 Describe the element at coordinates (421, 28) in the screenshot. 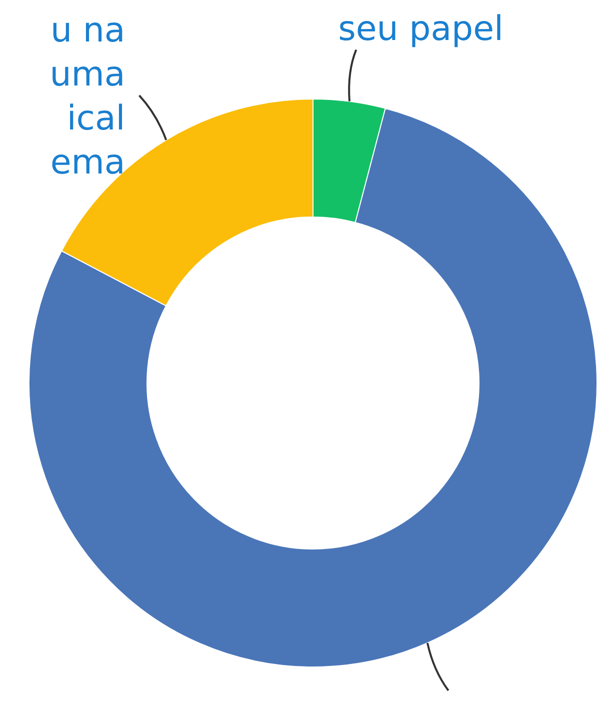

I see `slice-label: seu papel` at that location.